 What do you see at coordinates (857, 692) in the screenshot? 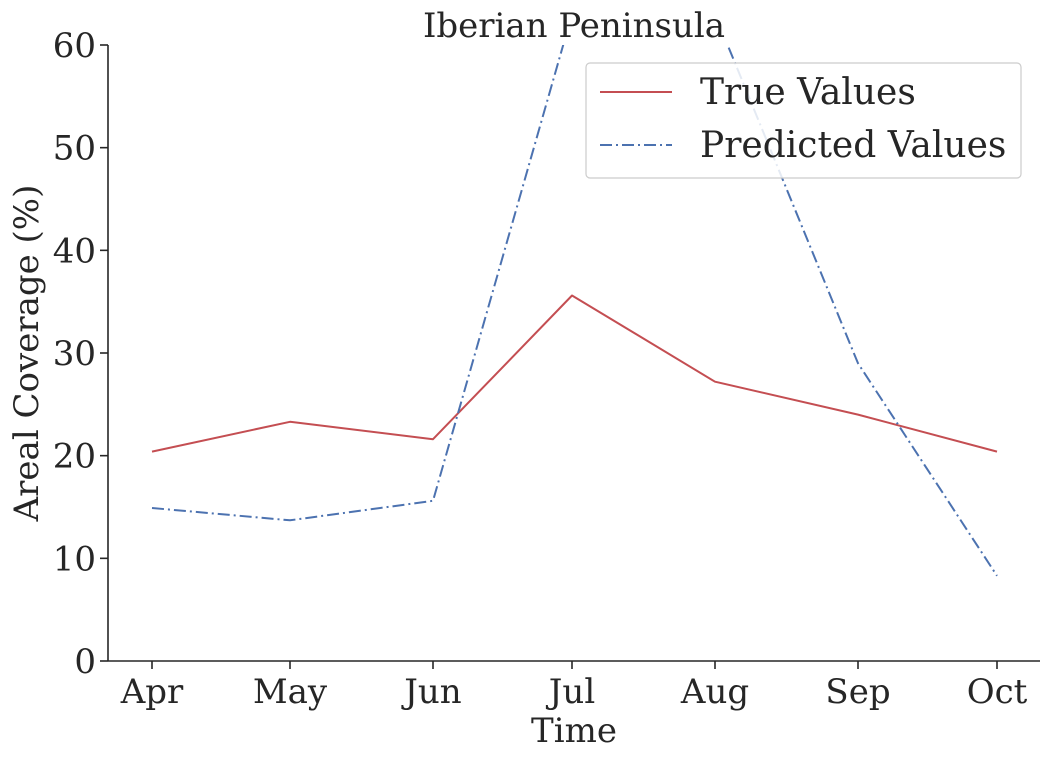
I see `x-tick-label: Sep` at bounding box center [857, 692].